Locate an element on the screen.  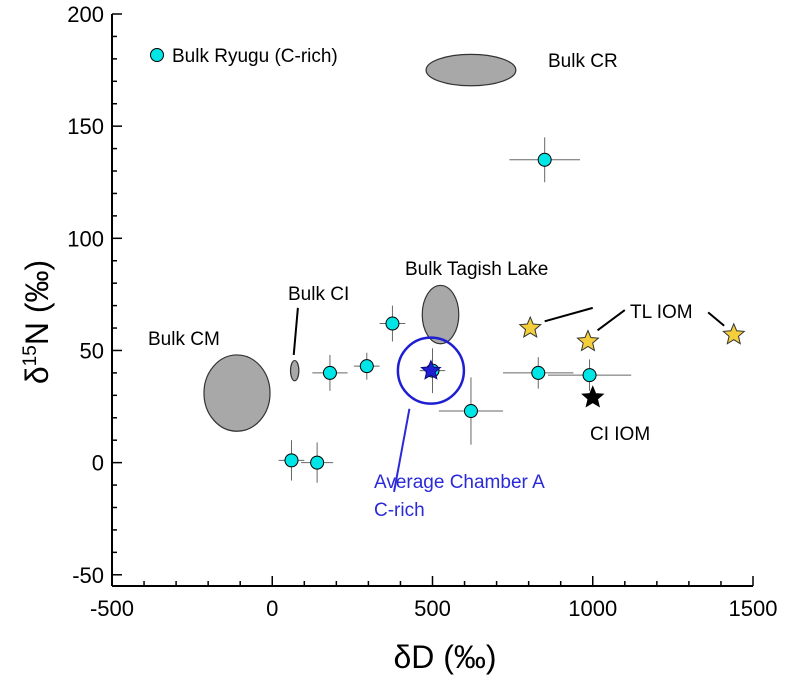
ci-iom-star is located at coordinates (593, 396).